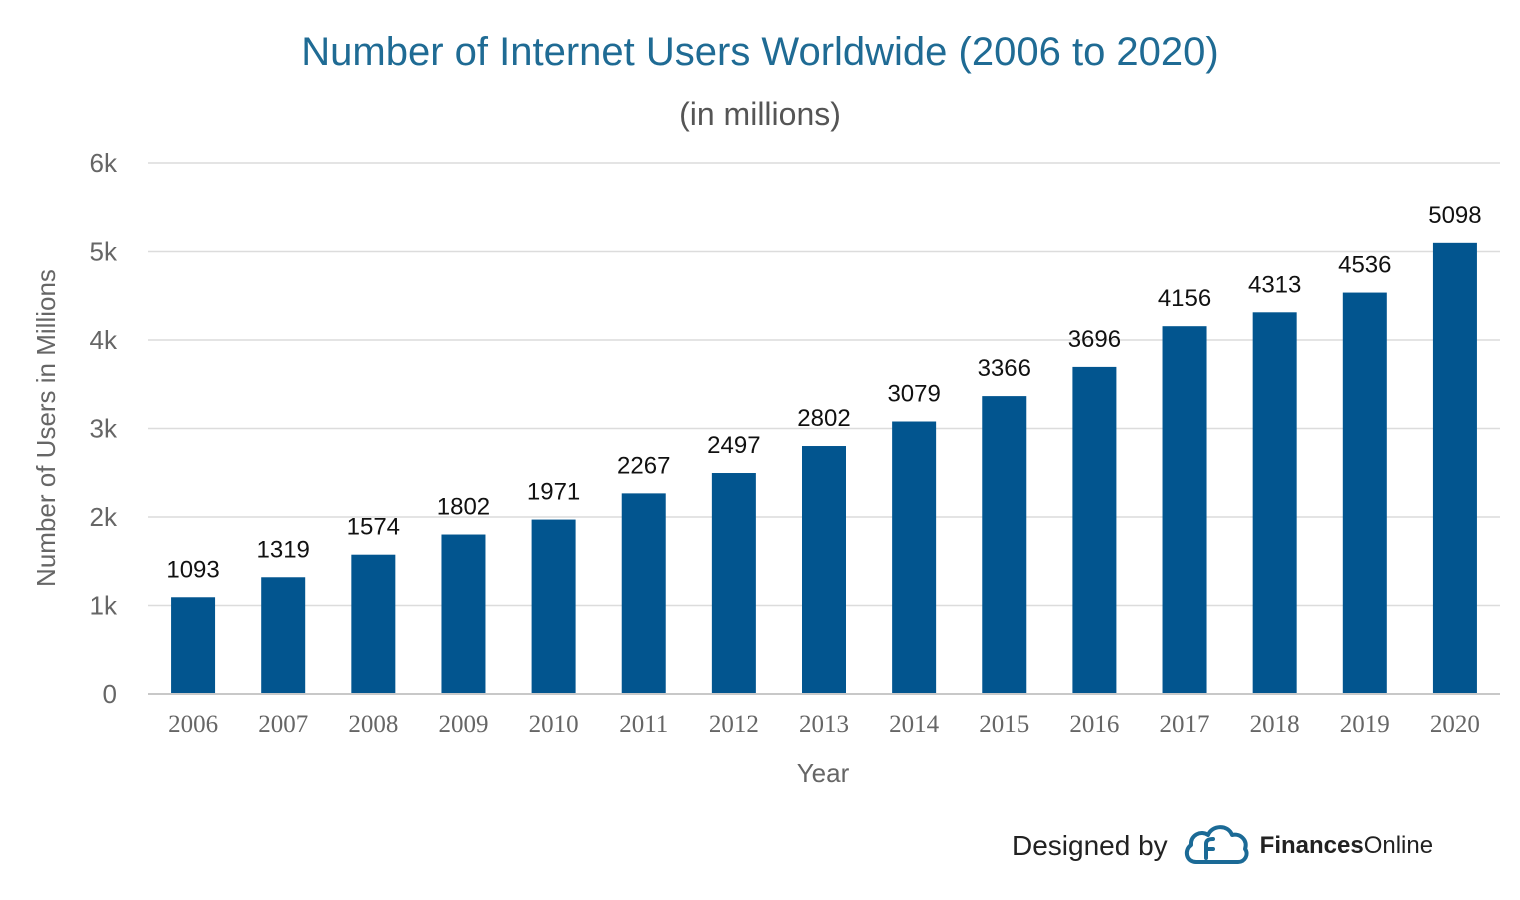  What do you see at coordinates (1311, 845) in the screenshot?
I see `brand-name-bold: Finances` at bounding box center [1311, 845].